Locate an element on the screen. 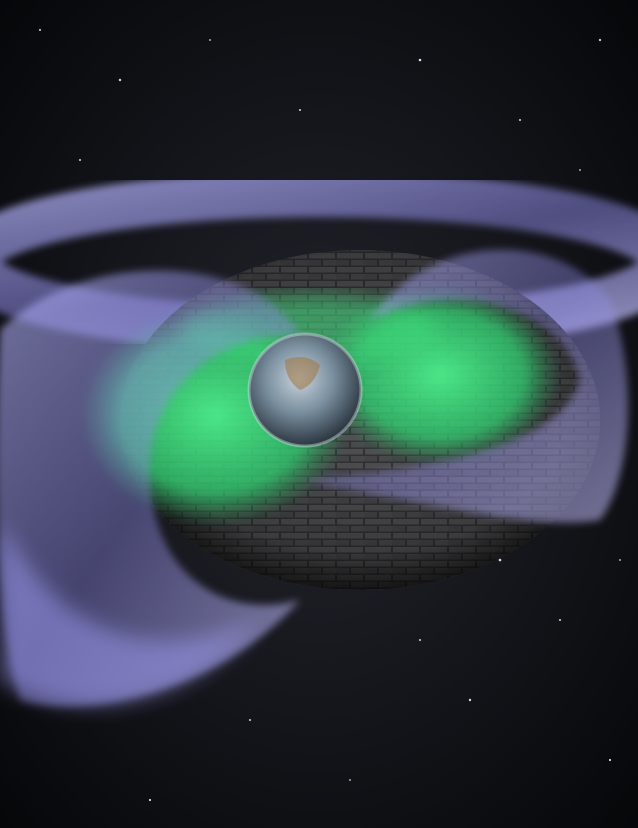 Image resolution: width=638 pixels, height=828 pixels. outer-glow-lower is located at coordinates (130, 612).